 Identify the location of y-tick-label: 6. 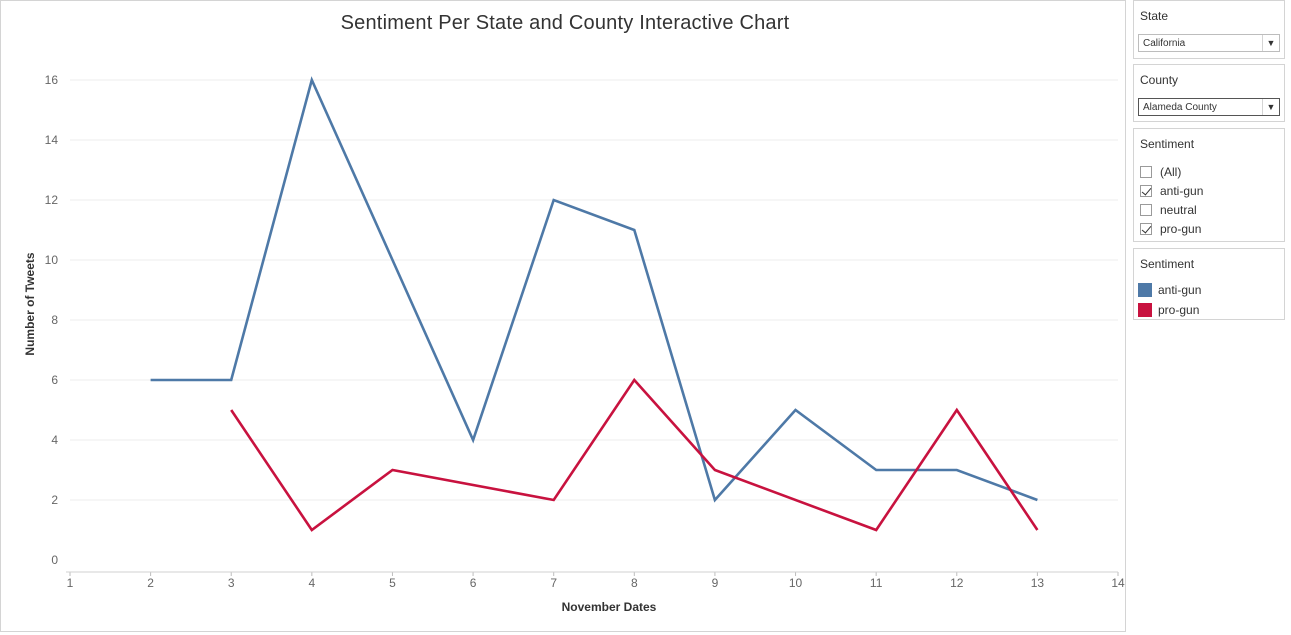
(54, 380).